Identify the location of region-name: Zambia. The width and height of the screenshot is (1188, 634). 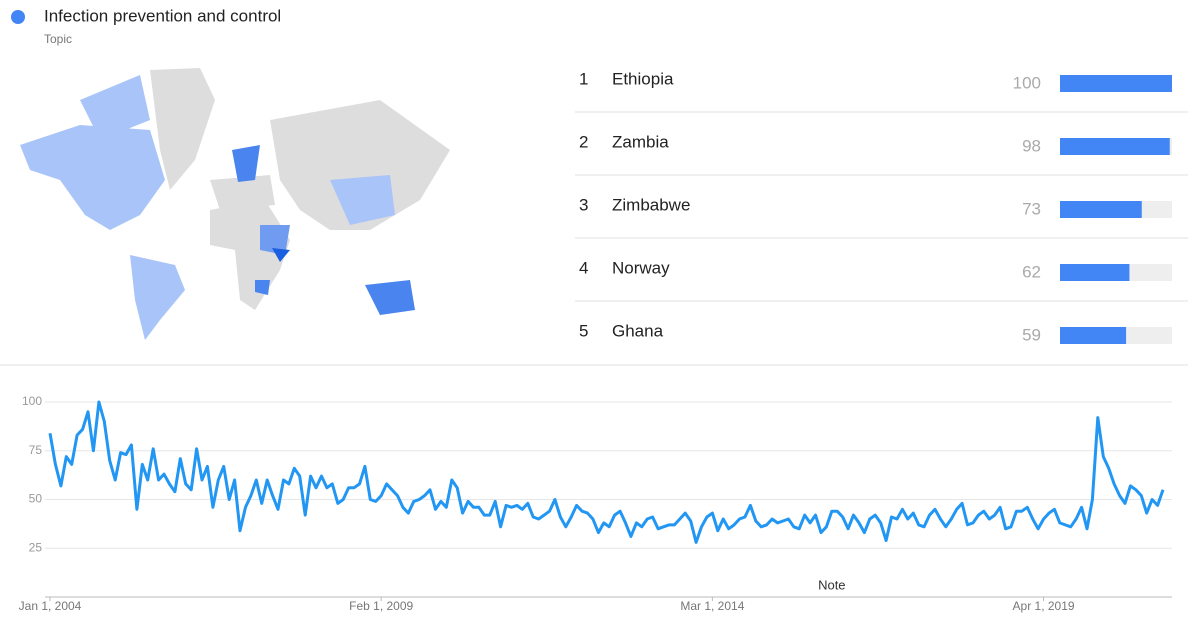
(640, 141).